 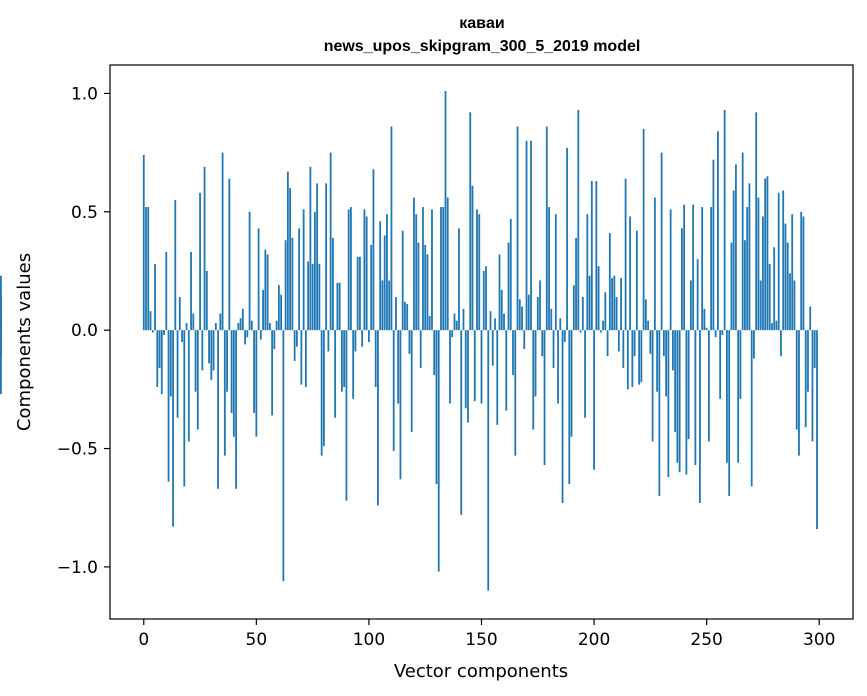 What do you see at coordinates (143, 640) in the screenshot?
I see `x-tick-label: 0` at bounding box center [143, 640].